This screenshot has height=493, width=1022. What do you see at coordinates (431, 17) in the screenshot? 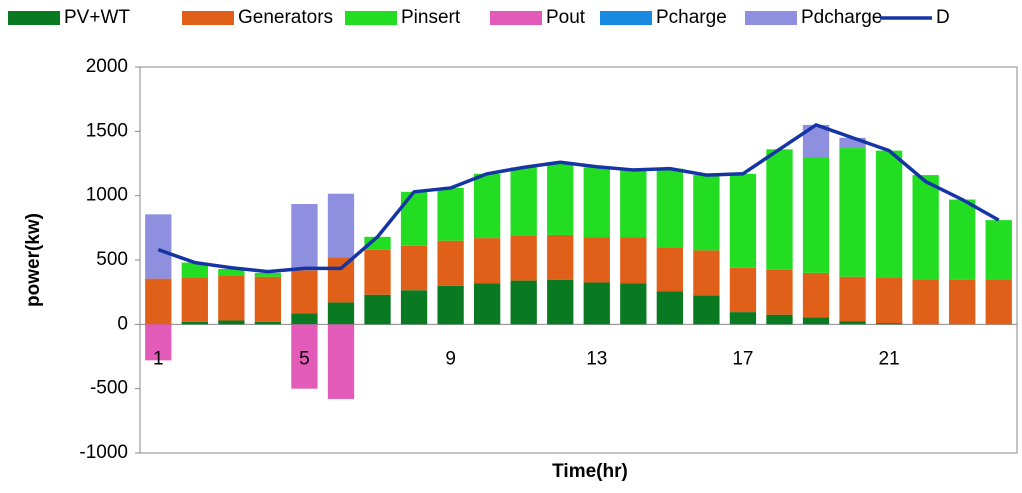
I see `legend-label: Pinsert` at bounding box center [431, 17].